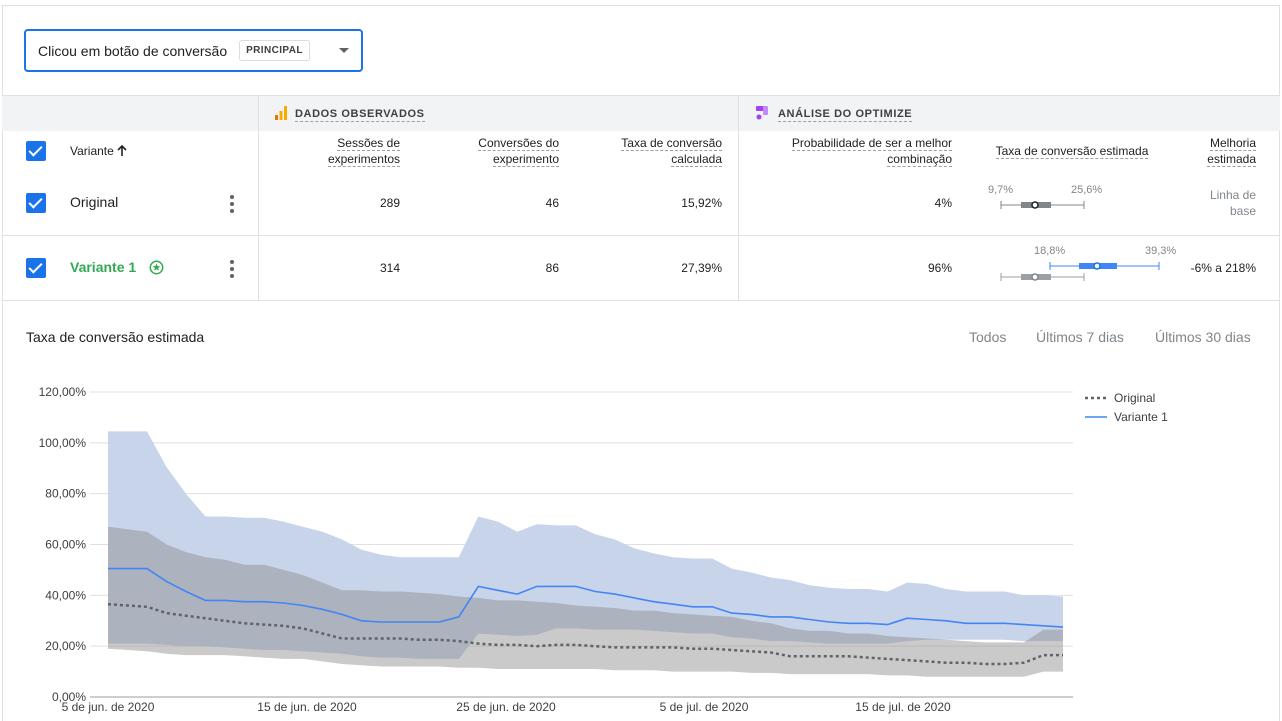 Image resolution: width=1282 pixels, height=721 pixels. I want to click on est-rate-header-label: Taxa de conversão estimada, so click(1072, 151).